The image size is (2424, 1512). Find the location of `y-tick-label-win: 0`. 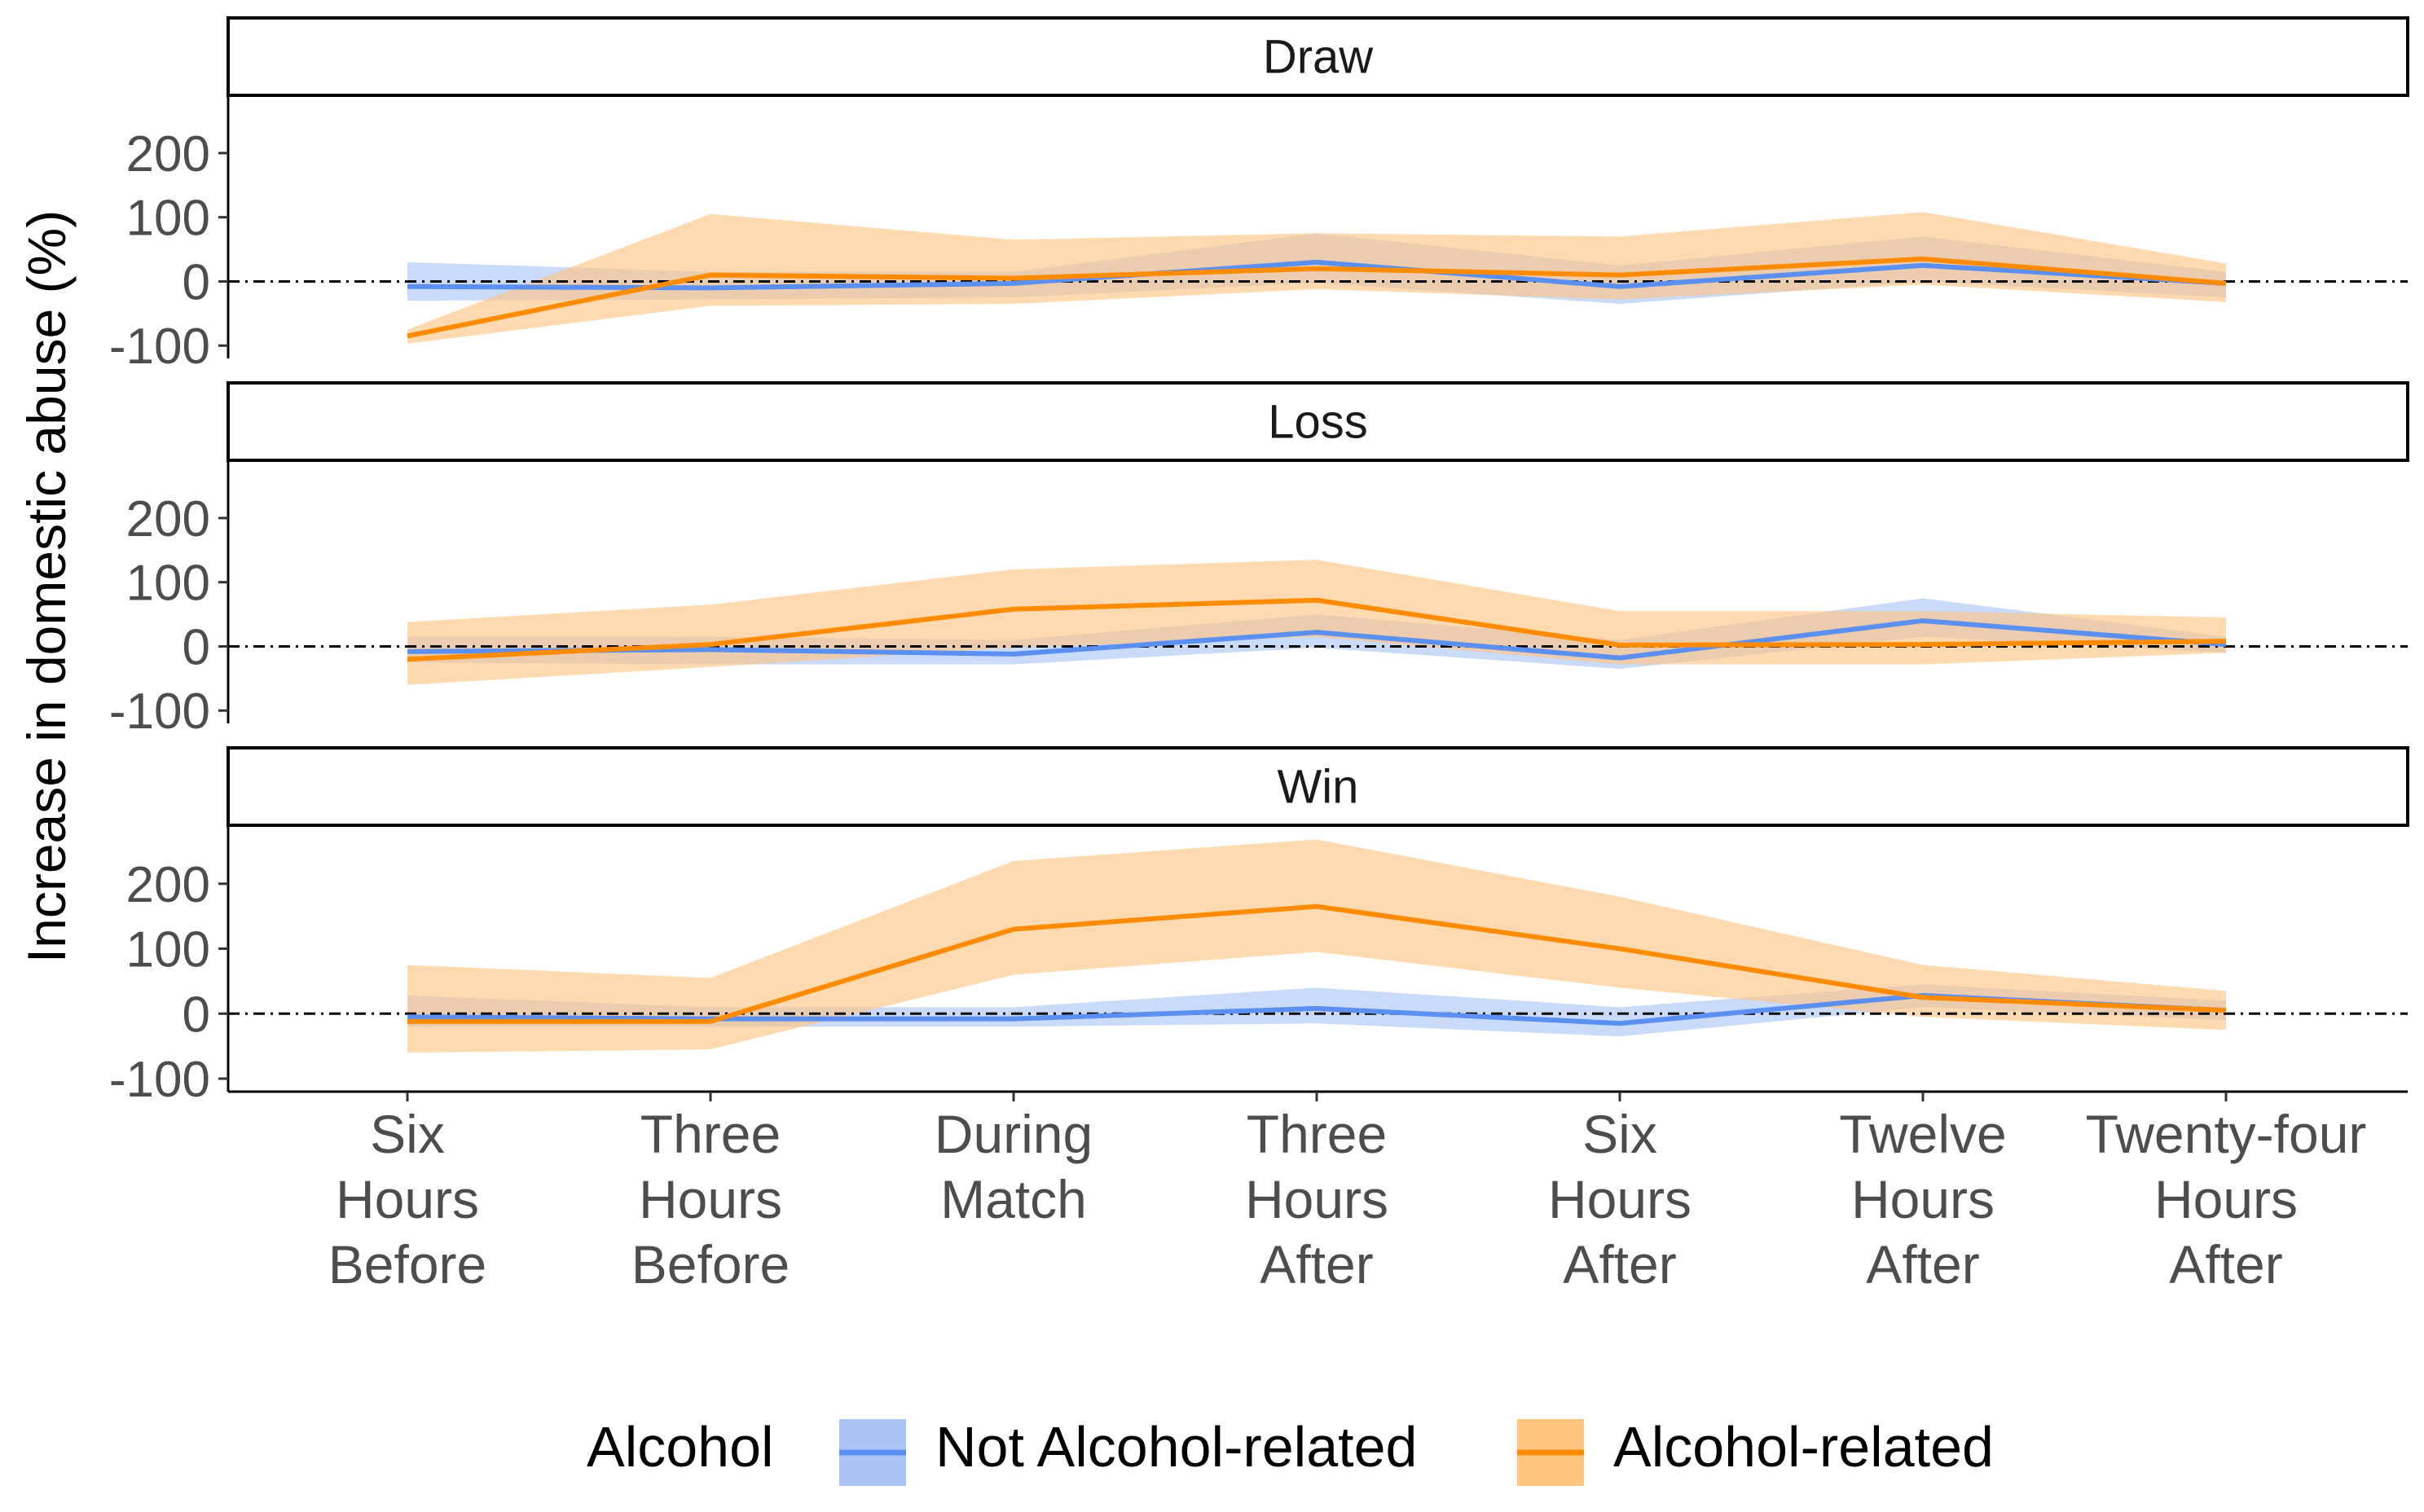

y-tick-label-win: 0 is located at coordinates (196, 1015).